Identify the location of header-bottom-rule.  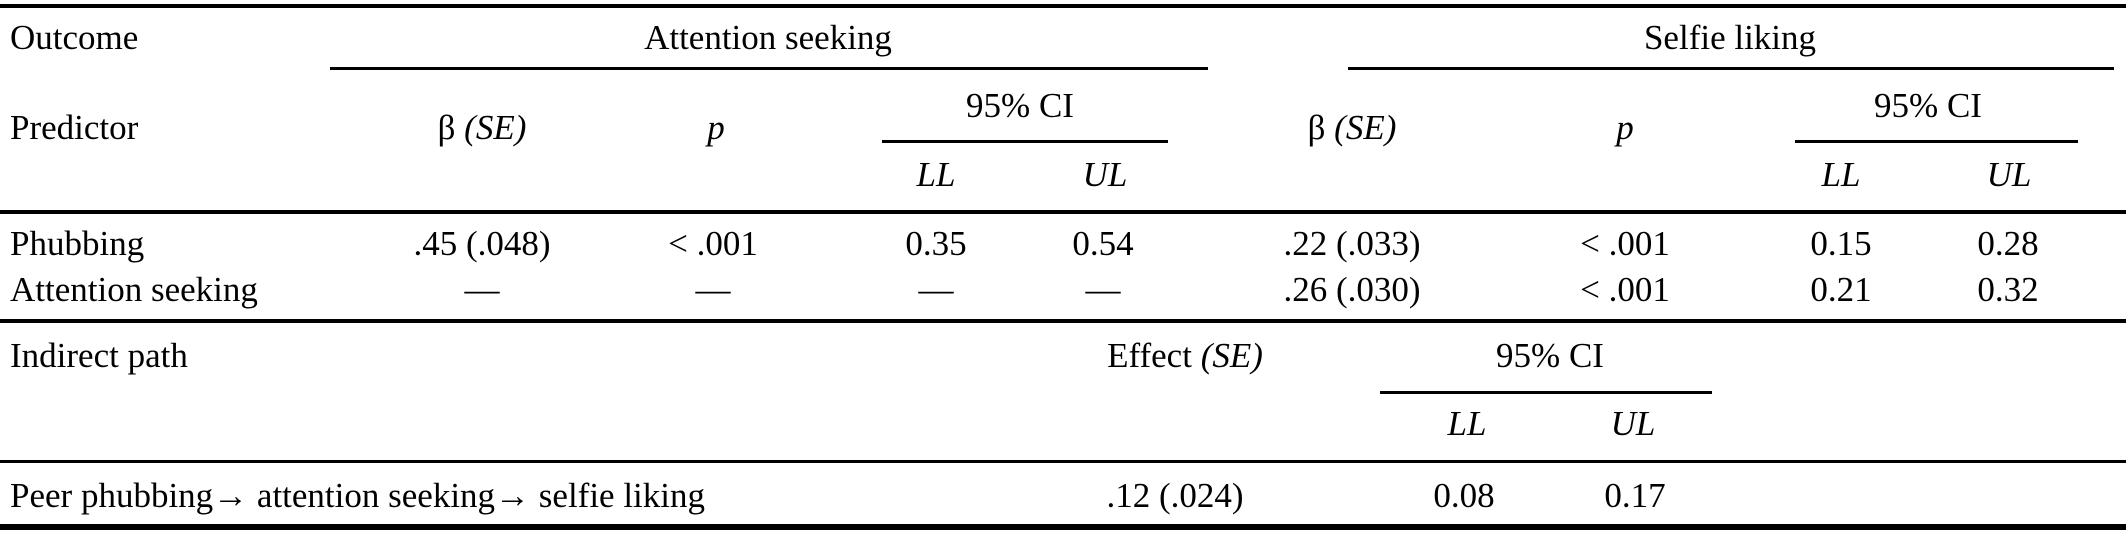
(1063, 212).